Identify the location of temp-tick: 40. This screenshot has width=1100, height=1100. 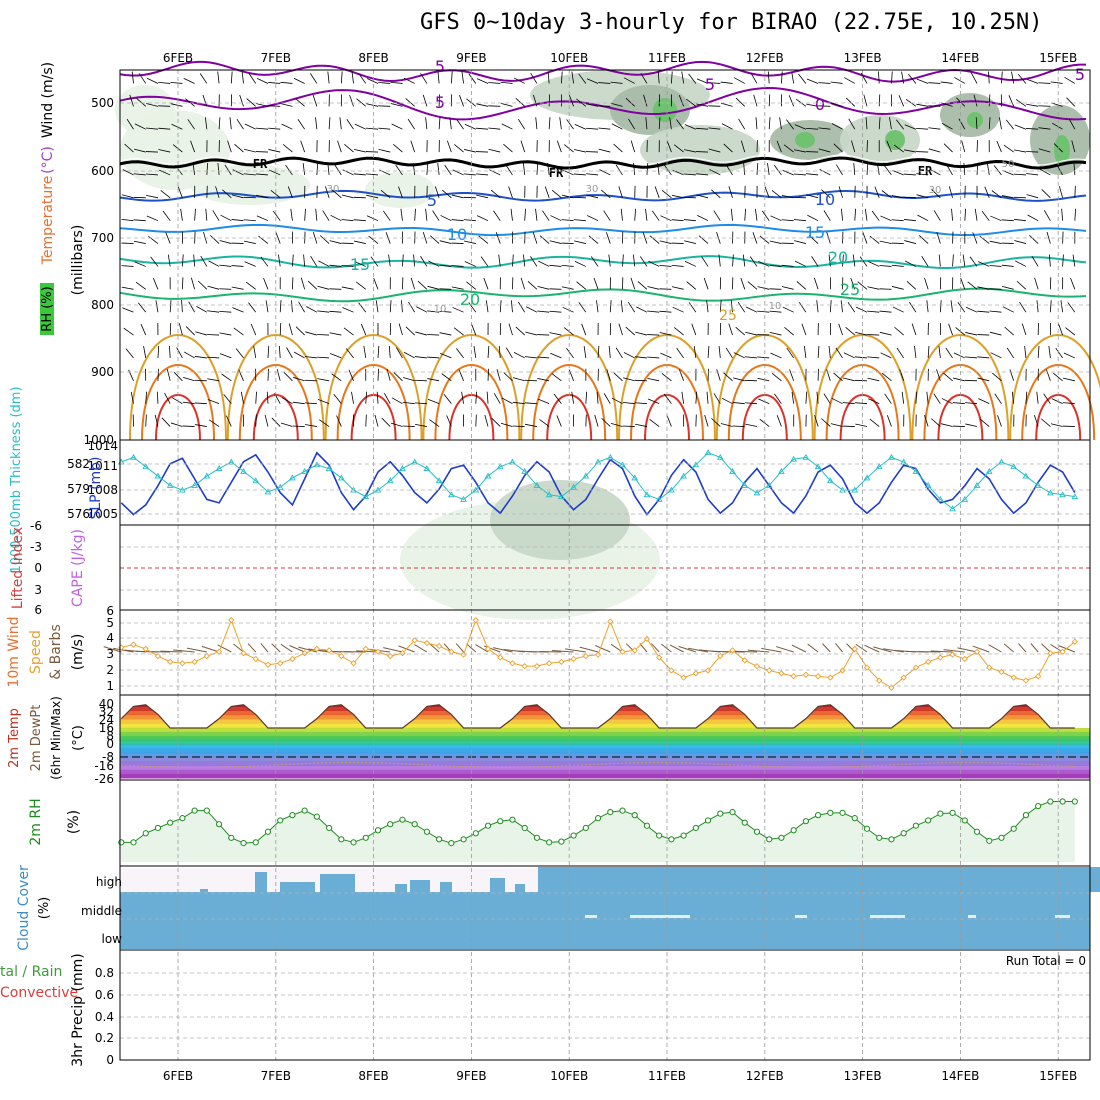
(106, 704).